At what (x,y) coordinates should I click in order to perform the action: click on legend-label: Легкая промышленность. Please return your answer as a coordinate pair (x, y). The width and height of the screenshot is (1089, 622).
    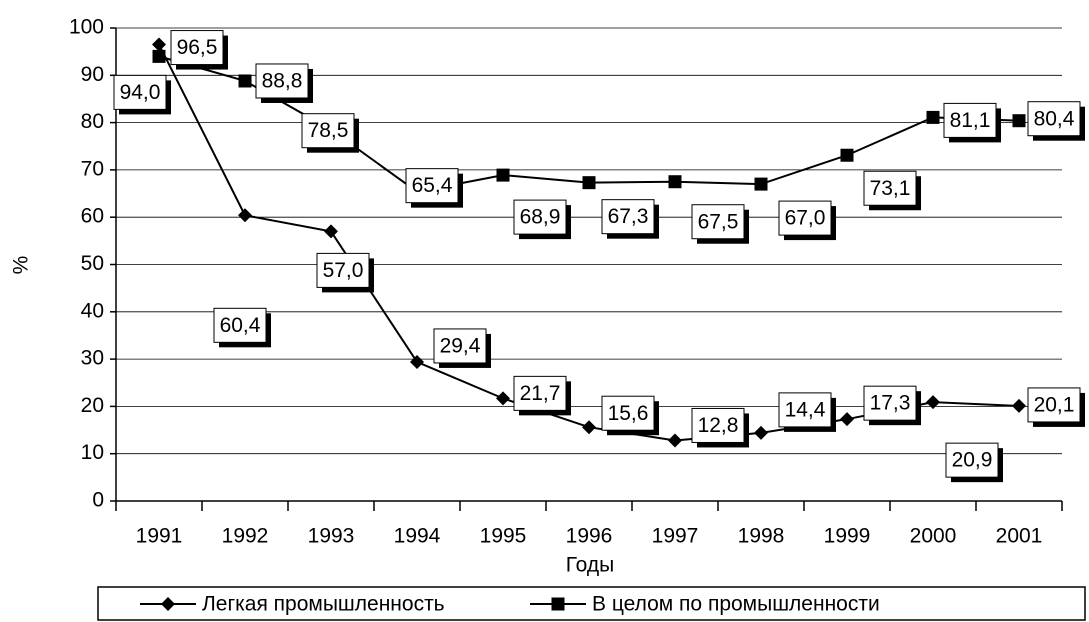
    Looking at the image, I should click on (323, 604).